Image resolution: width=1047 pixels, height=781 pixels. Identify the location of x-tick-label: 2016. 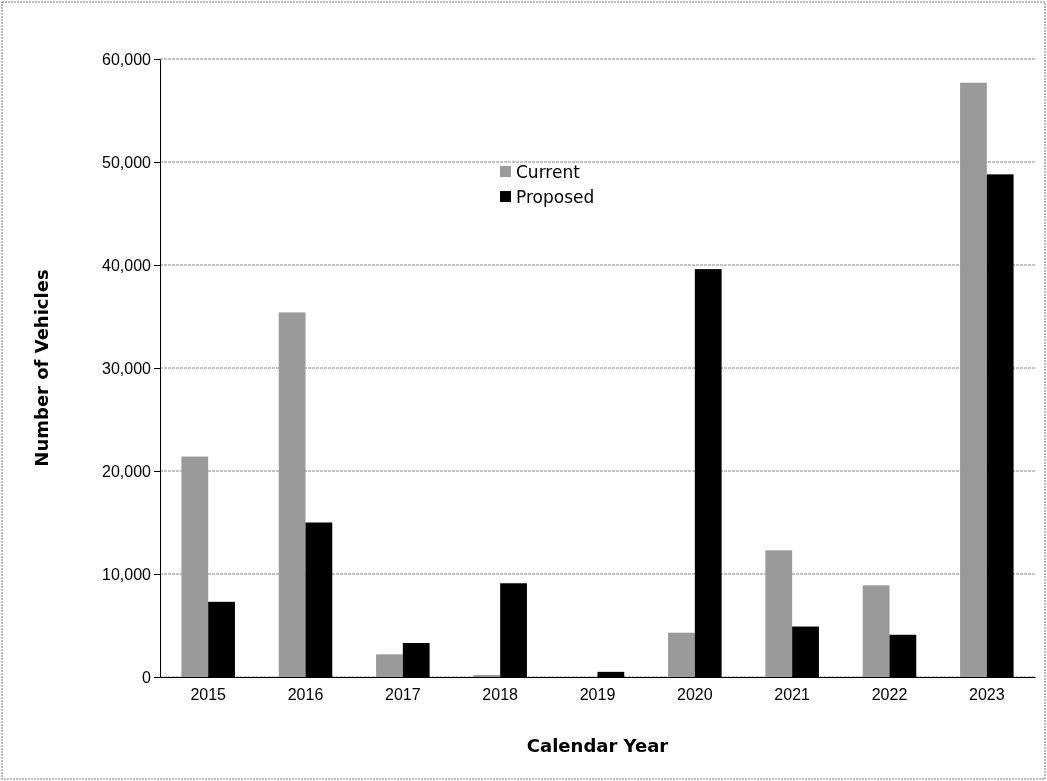
(305, 695).